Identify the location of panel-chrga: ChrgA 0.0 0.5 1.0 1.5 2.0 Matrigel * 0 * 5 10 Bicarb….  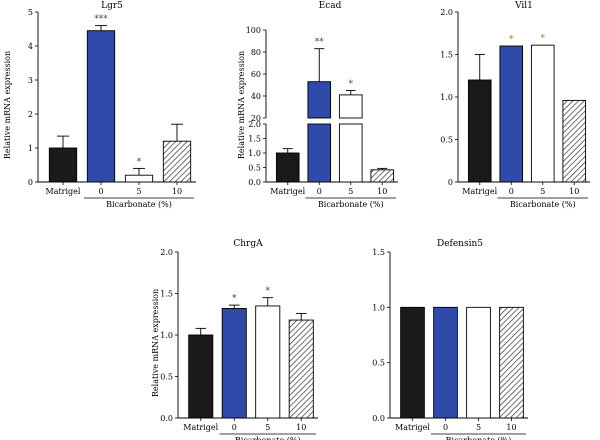
(234, 339).